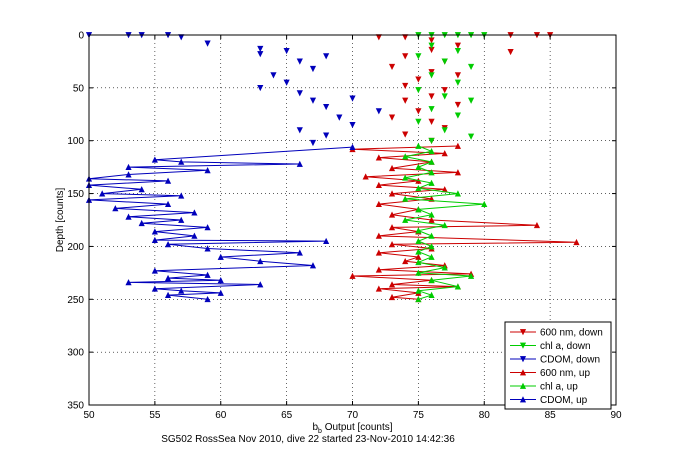 Image resolution: width=681 pixels, height=454 pixels. What do you see at coordinates (353, 415) in the screenshot?
I see `x-tick-label: 70` at bounding box center [353, 415].